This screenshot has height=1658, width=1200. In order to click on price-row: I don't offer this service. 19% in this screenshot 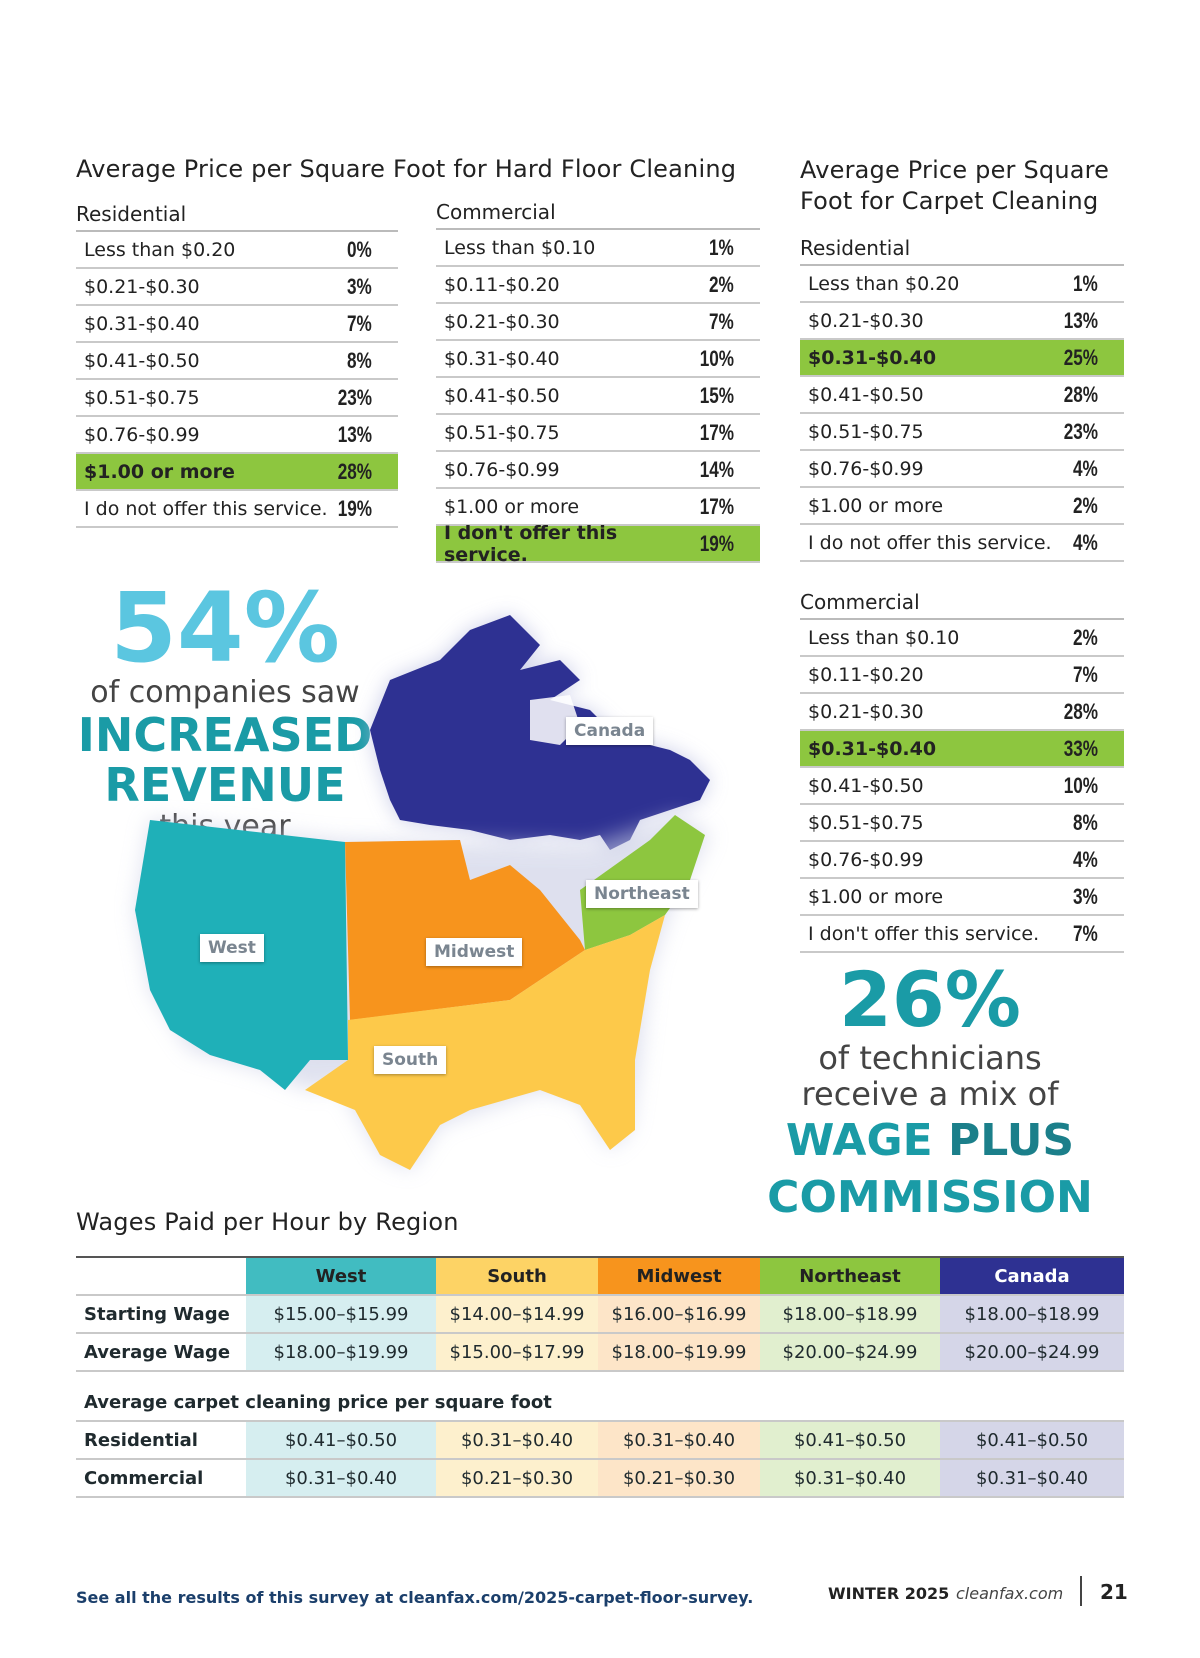, I will do `click(598, 544)`.